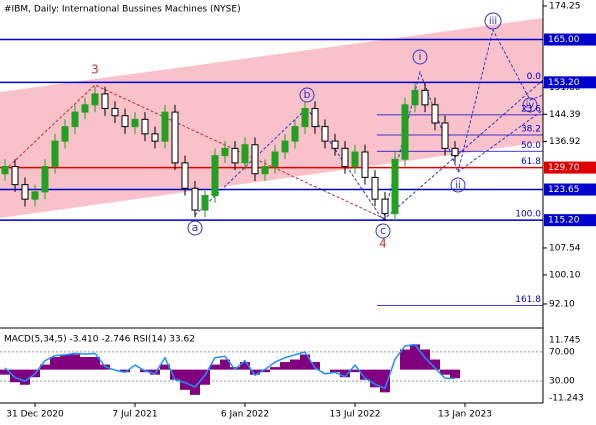 The width and height of the screenshot is (596, 425). I want to click on x-tick-label: 7 Jul 2021, so click(134, 415).